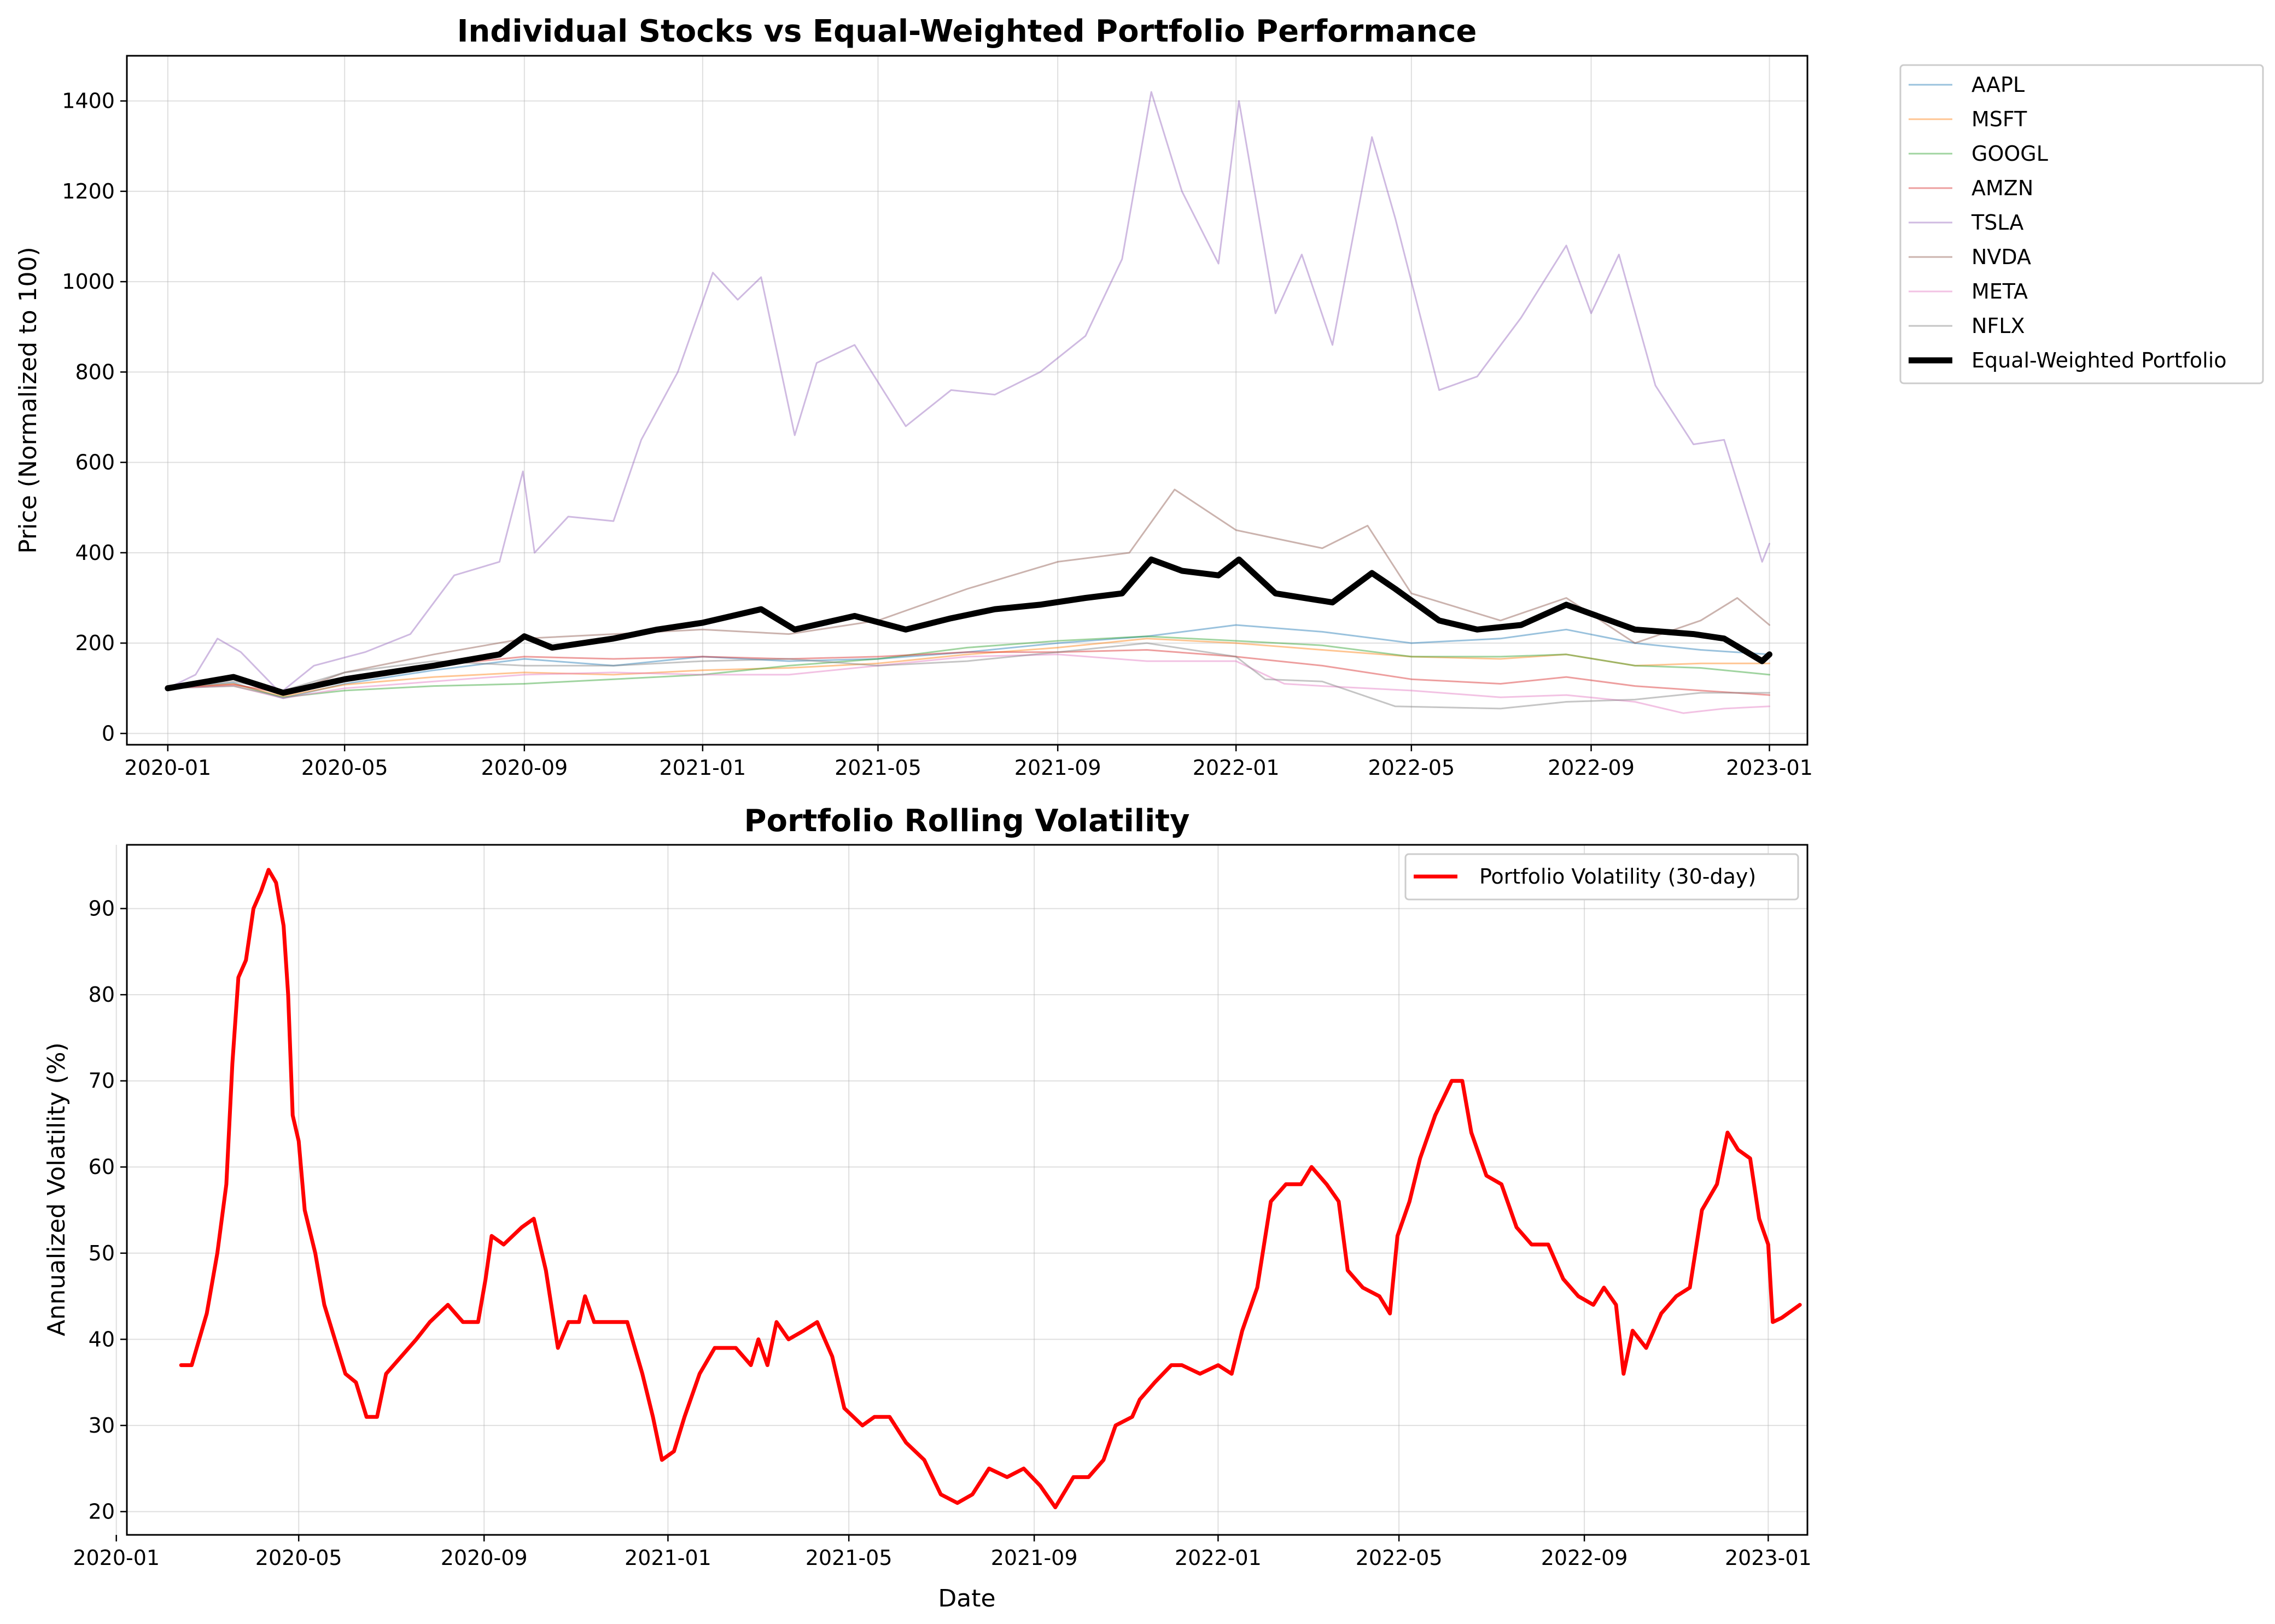 The width and height of the screenshot is (2275, 1624). I want to click on y-tick-label: 60, so click(102, 1167).